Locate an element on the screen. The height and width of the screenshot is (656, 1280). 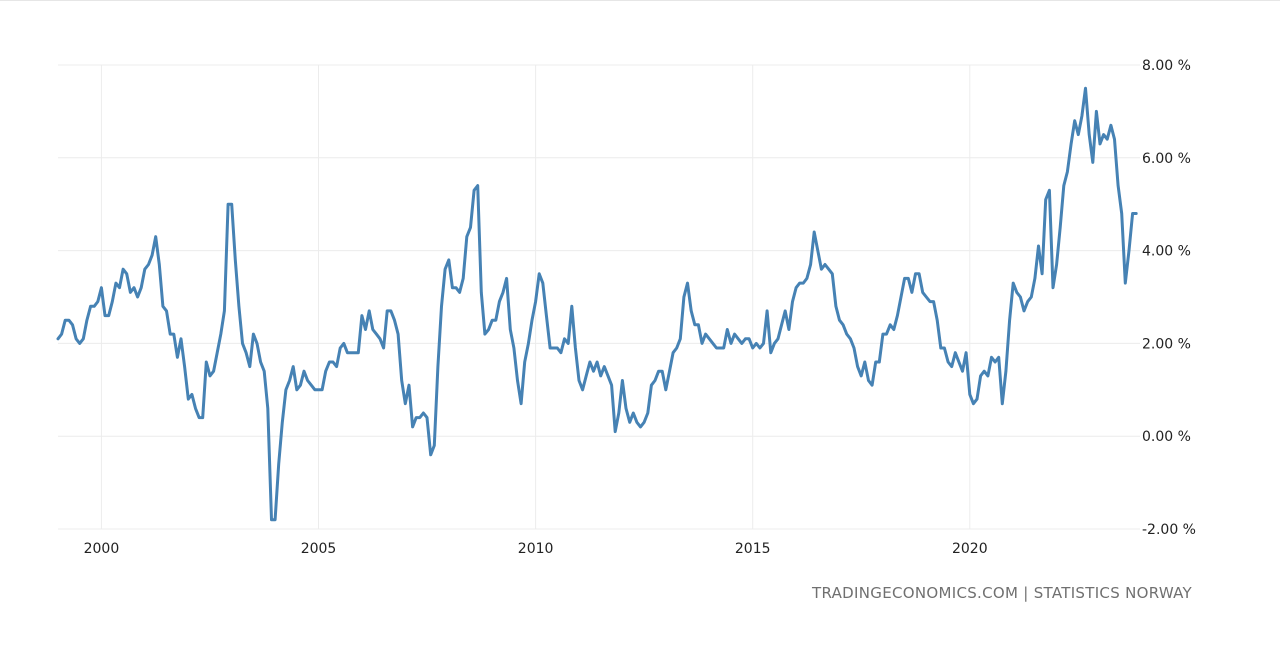
x-tick-label: 2005 is located at coordinates (319, 549).